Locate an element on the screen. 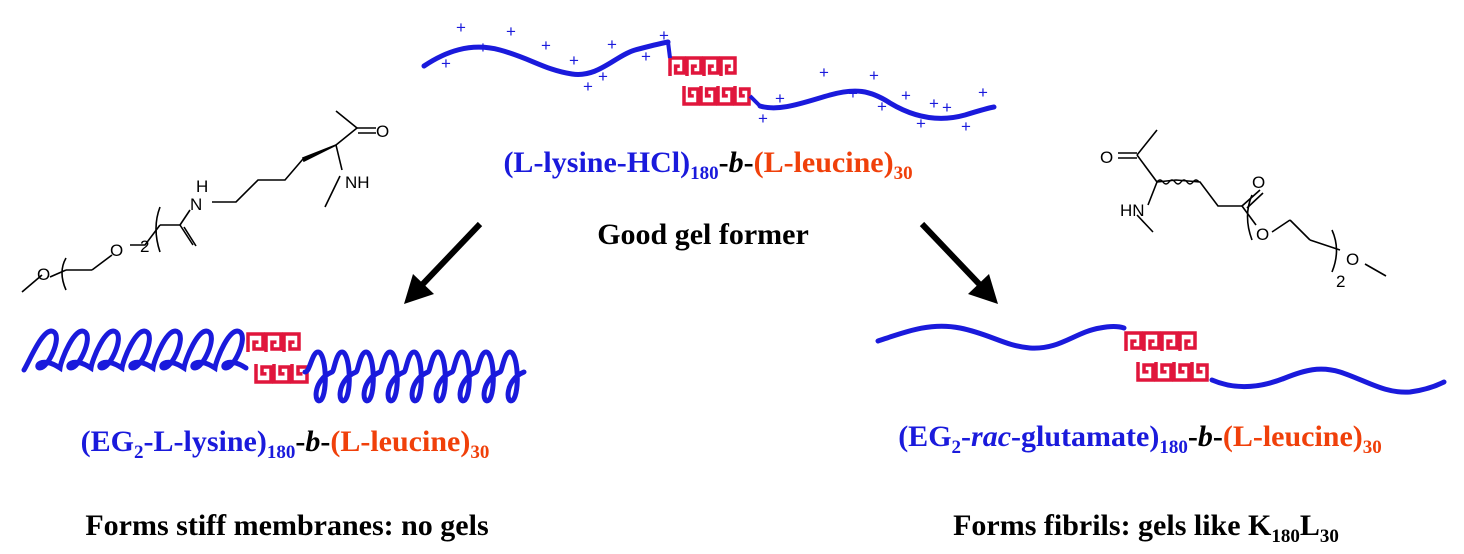 Image resolution: width=1464 pixels, height=554 pixels. right-label-sub2: 30 is located at coordinates (1372, 447).